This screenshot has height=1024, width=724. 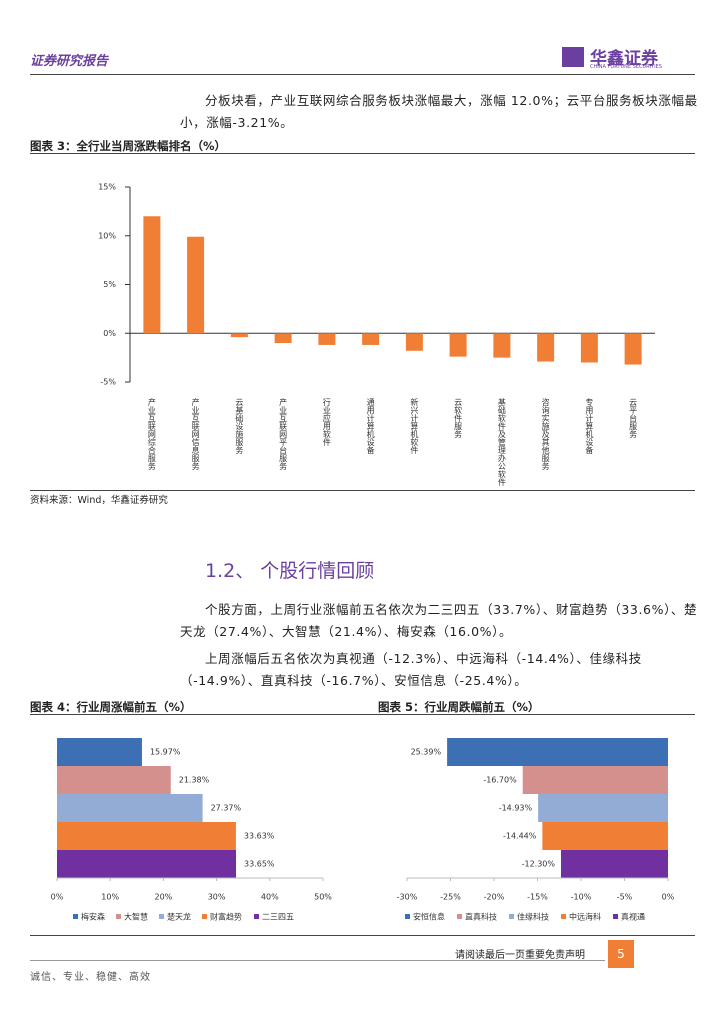 What do you see at coordinates (259, 864) in the screenshot?
I see `value-label: 33.65%` at bounding box center [259, 864].